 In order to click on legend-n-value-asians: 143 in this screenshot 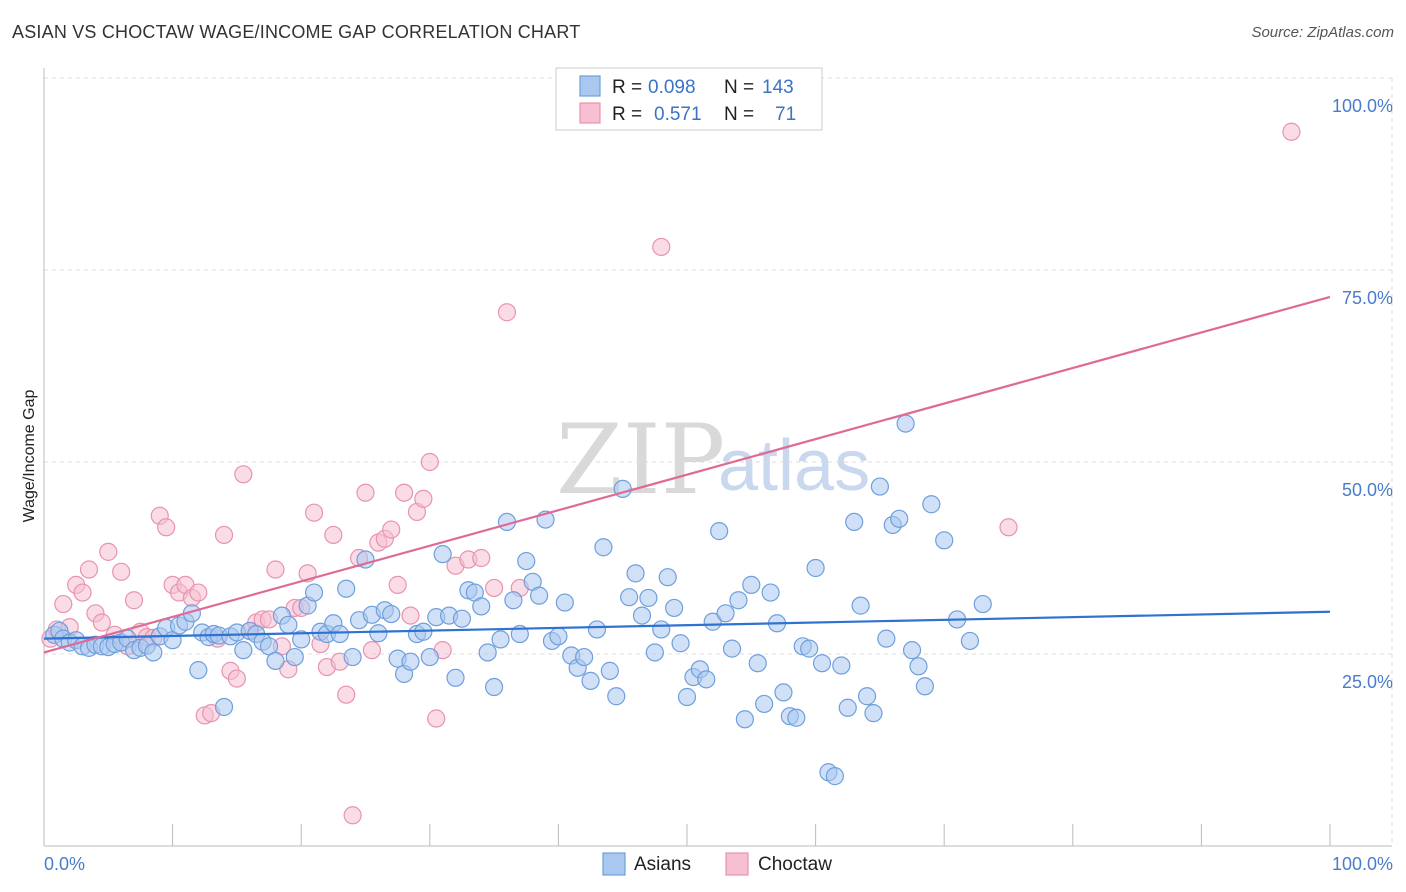, I will do `click(778, 87)`.